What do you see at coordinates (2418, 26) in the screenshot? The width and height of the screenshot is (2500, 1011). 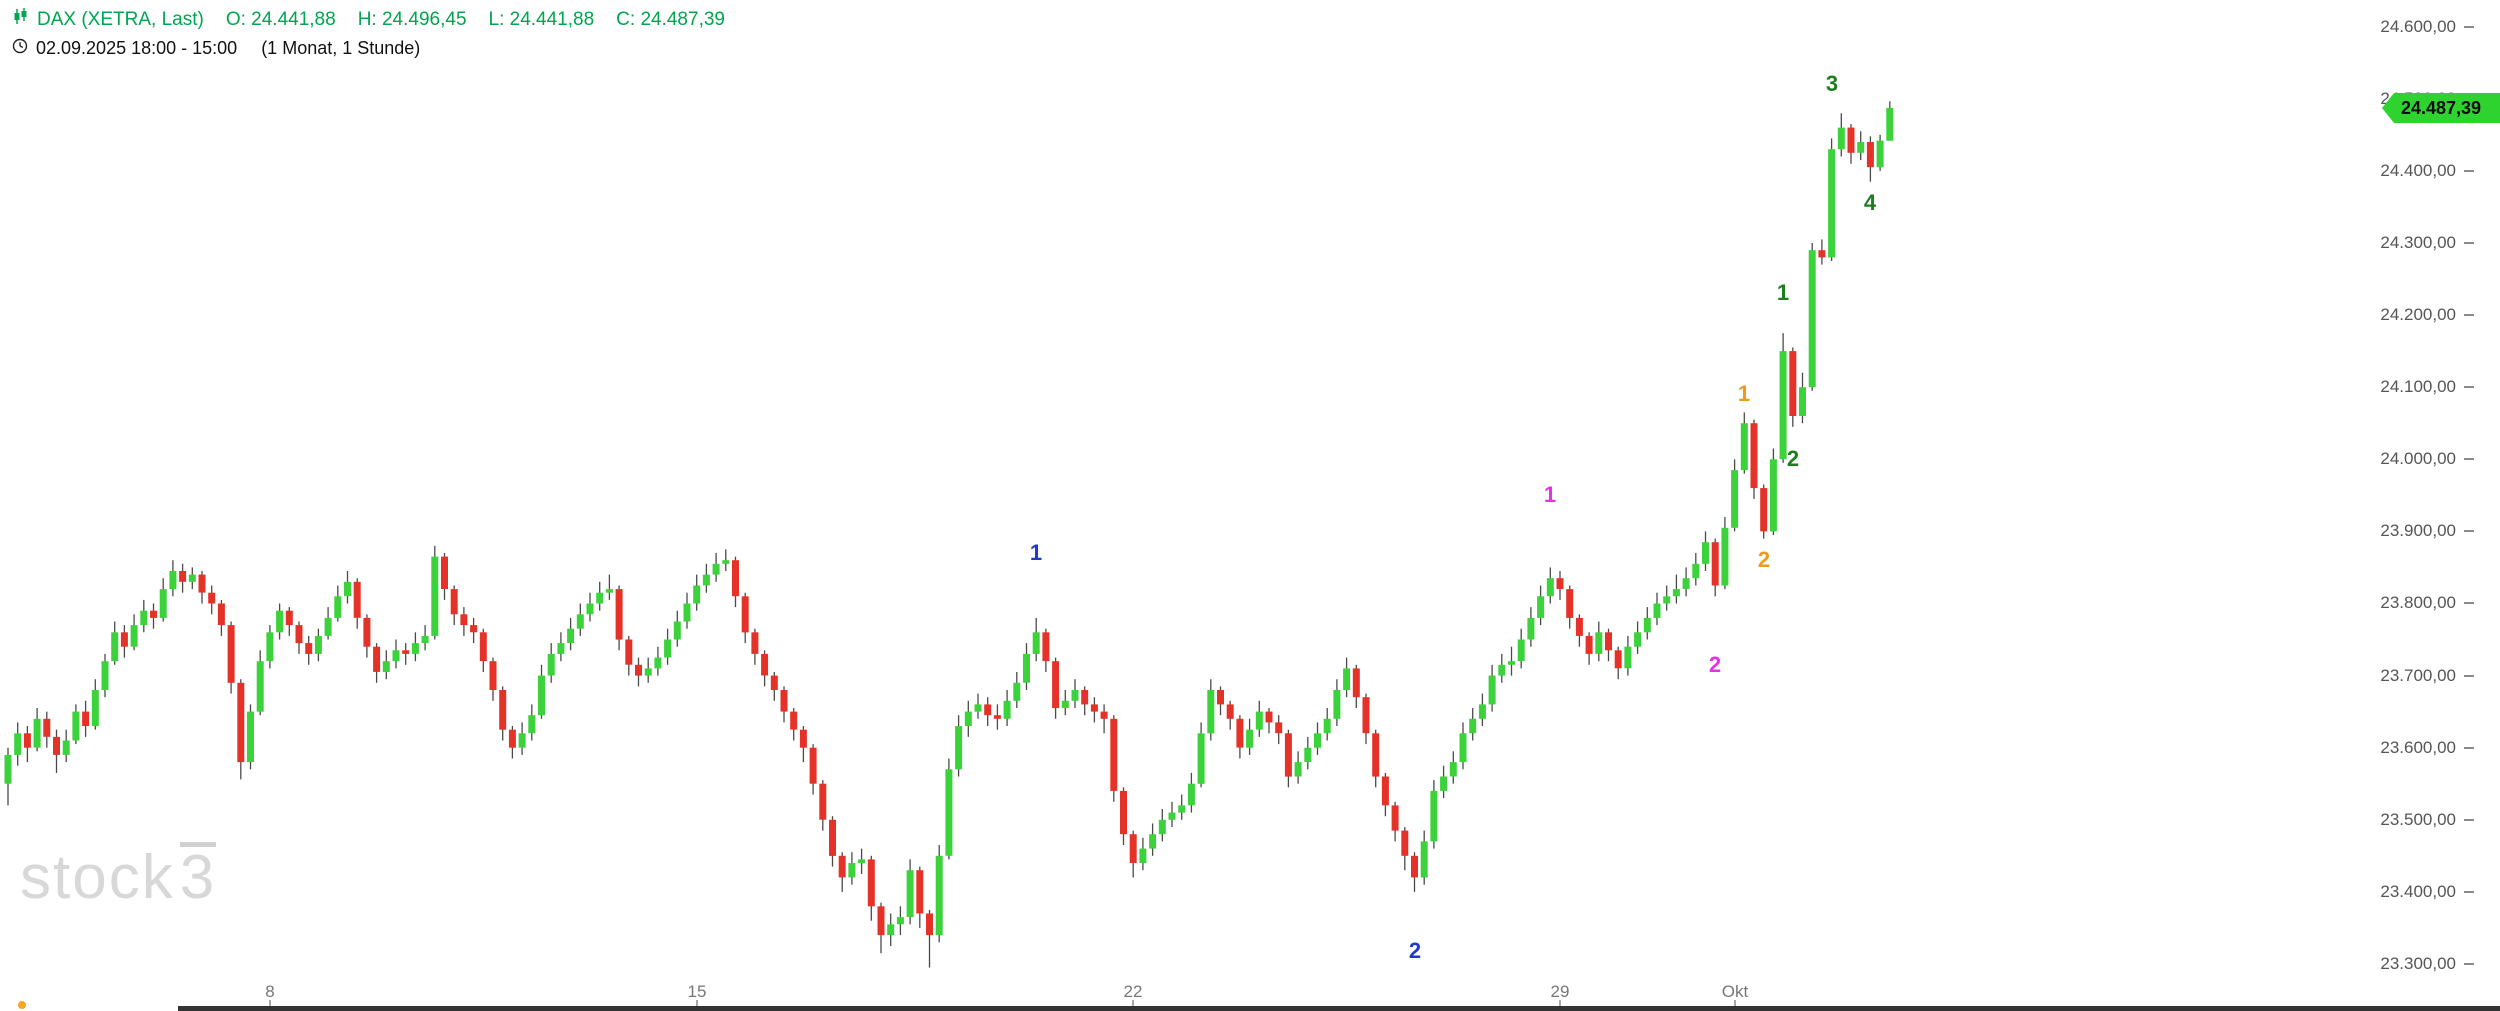 I see `price-axis-label: 24.600,00` at bounding box center [2418, 26].